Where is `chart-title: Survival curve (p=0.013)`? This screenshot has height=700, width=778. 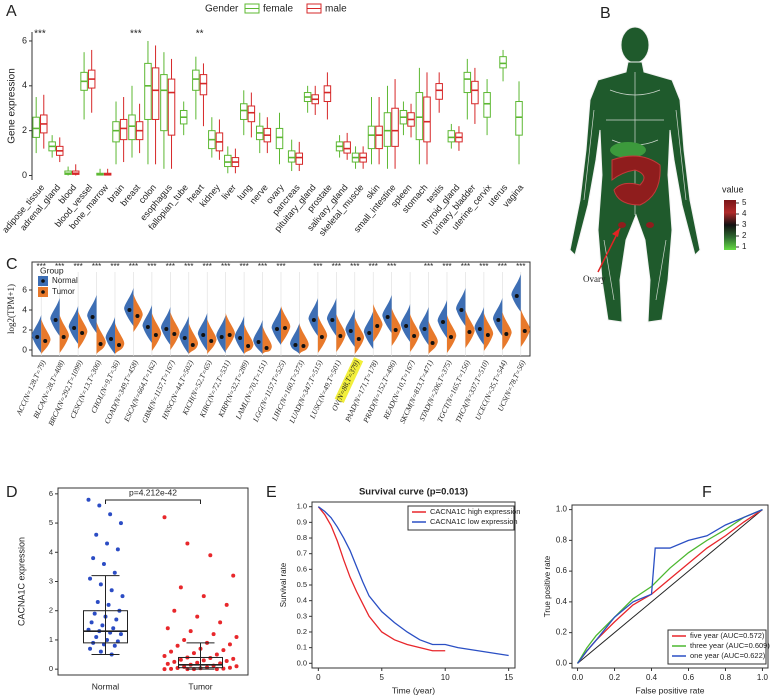
chart-title: Survival curve (p=0.013) is located at coordinates (413, 492).